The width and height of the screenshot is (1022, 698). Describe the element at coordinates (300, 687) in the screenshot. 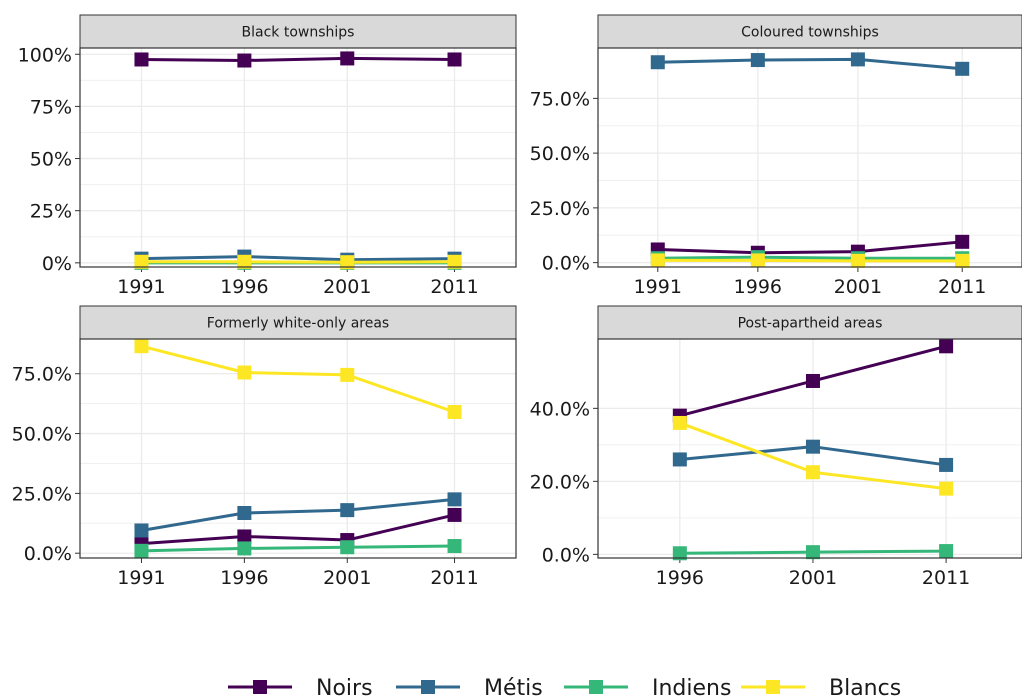

I see `legend-item-noirs: Noirs` at that location.